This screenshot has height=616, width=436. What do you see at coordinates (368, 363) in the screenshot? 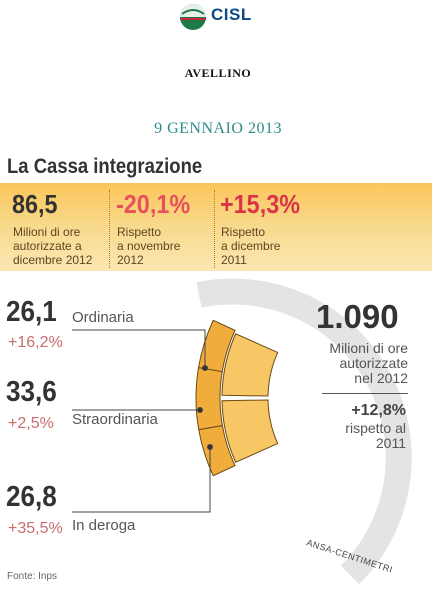
I see `total-desc: Milioni di ore autorizzate nel 2012` at bounding box center [368, 363].